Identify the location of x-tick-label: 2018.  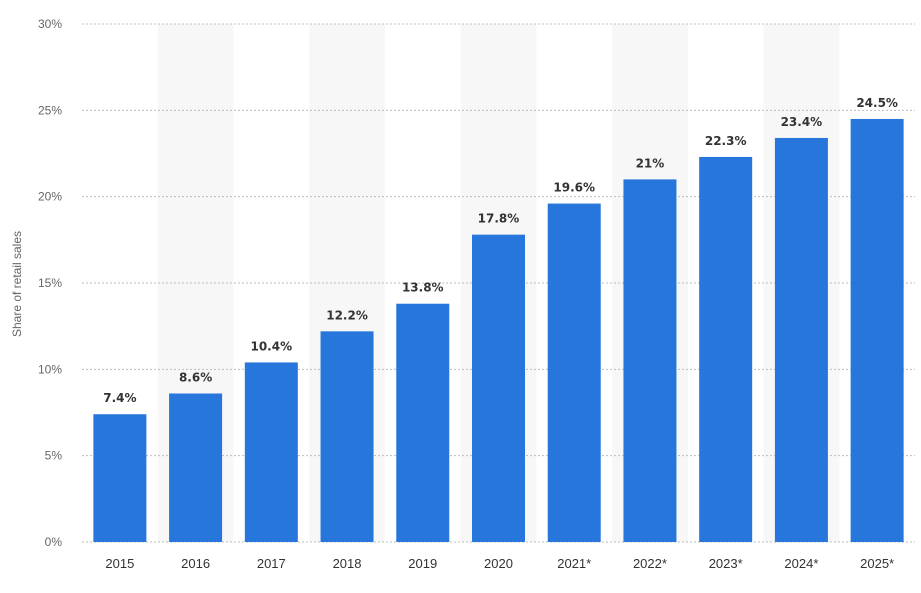
(347, 563).